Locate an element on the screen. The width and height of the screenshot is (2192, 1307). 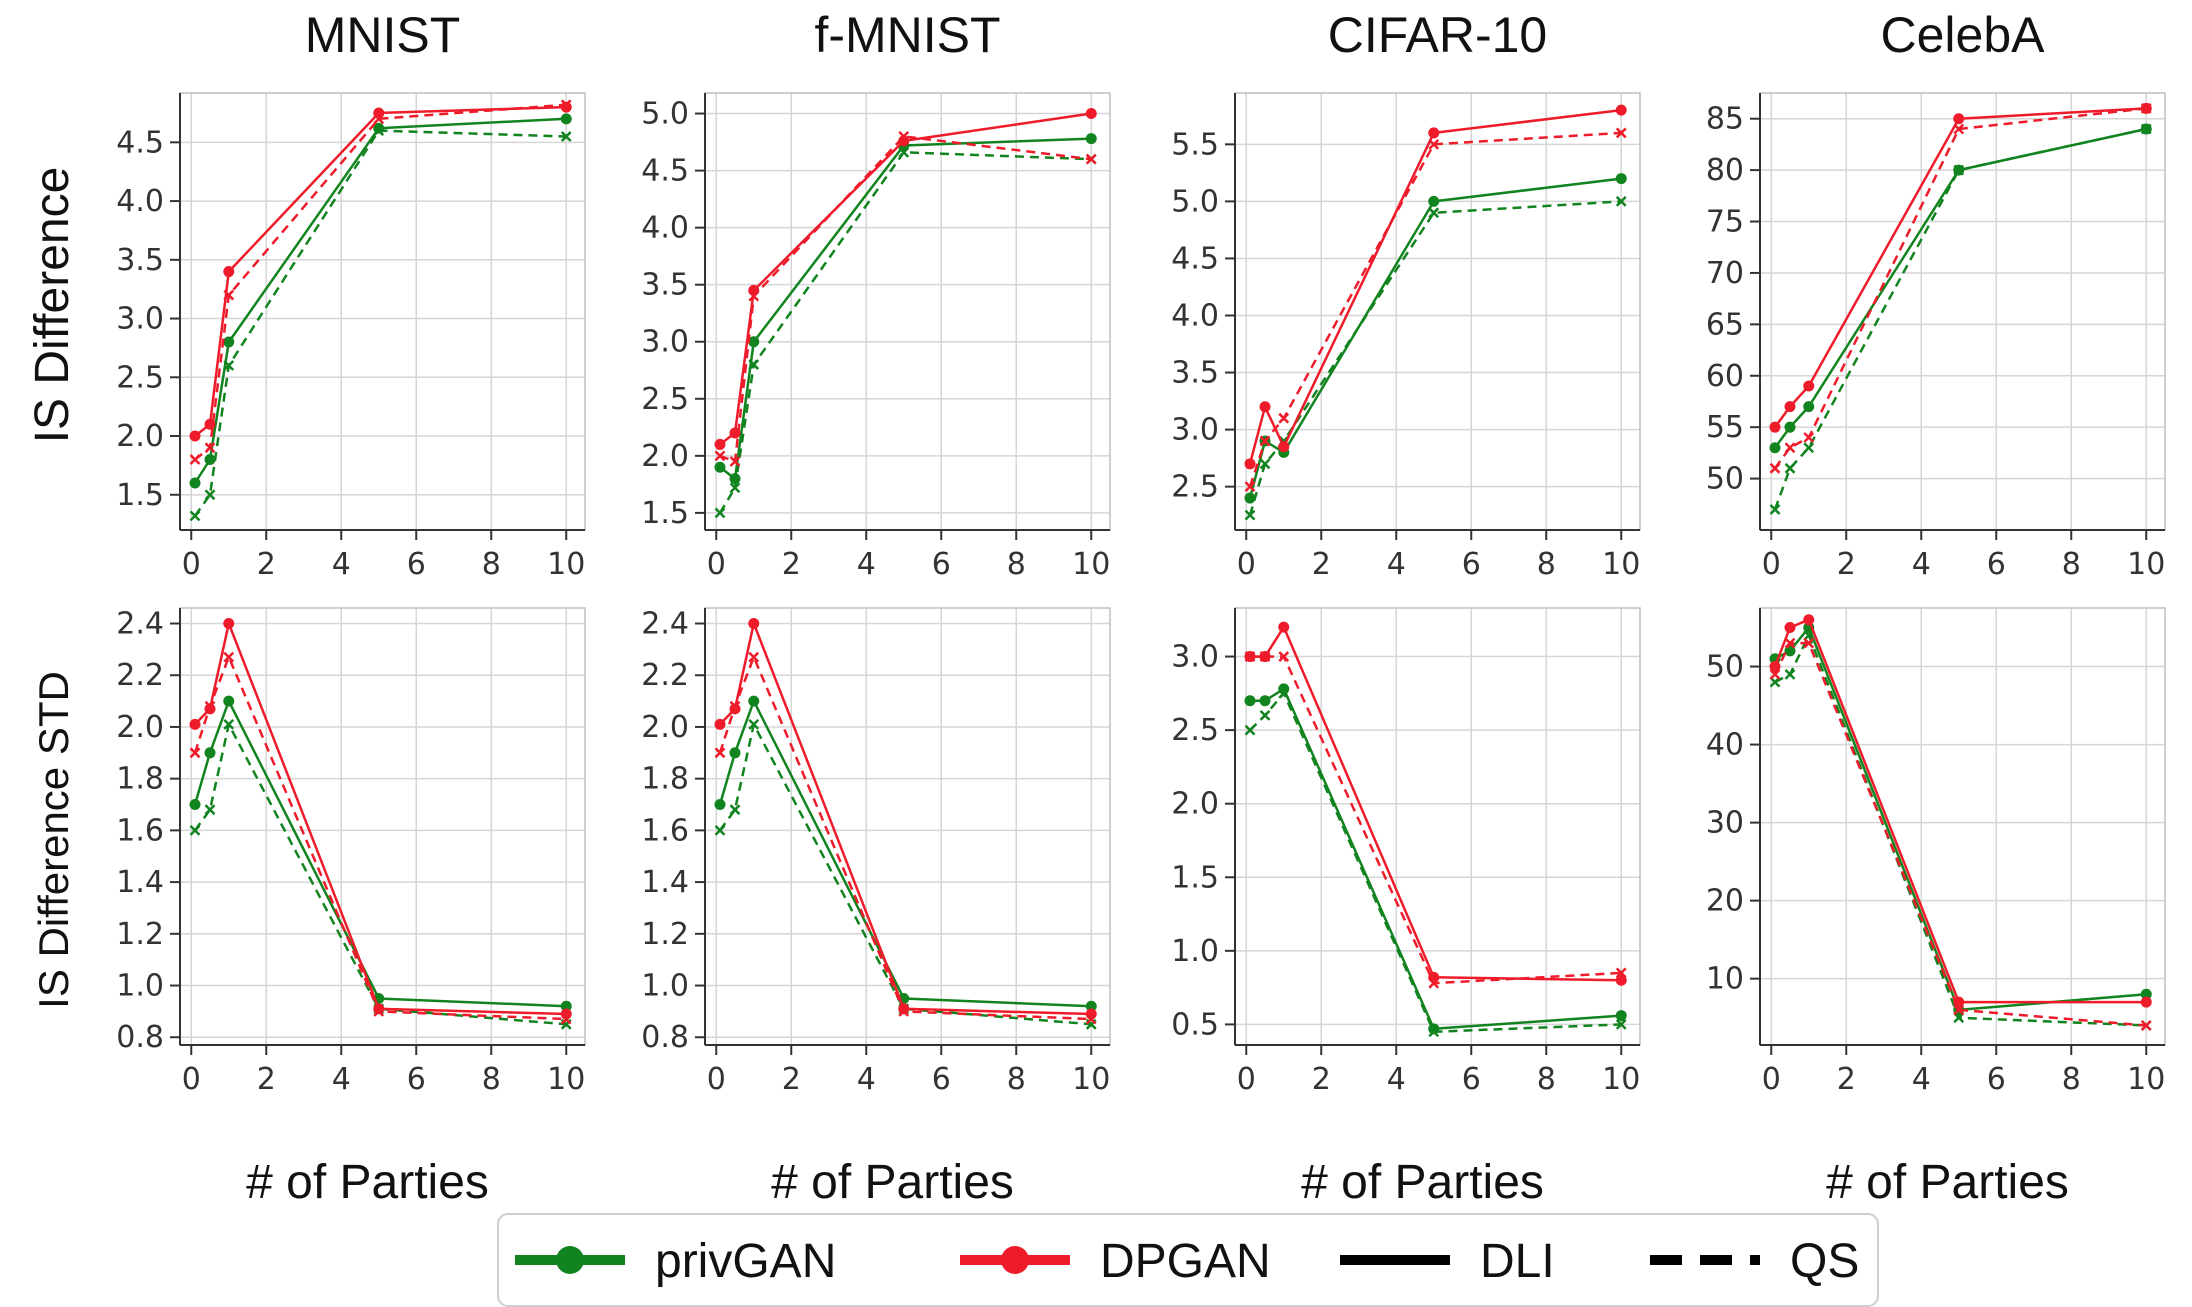
y-tick-label: 1.6 is located at coordinates (140, 830).